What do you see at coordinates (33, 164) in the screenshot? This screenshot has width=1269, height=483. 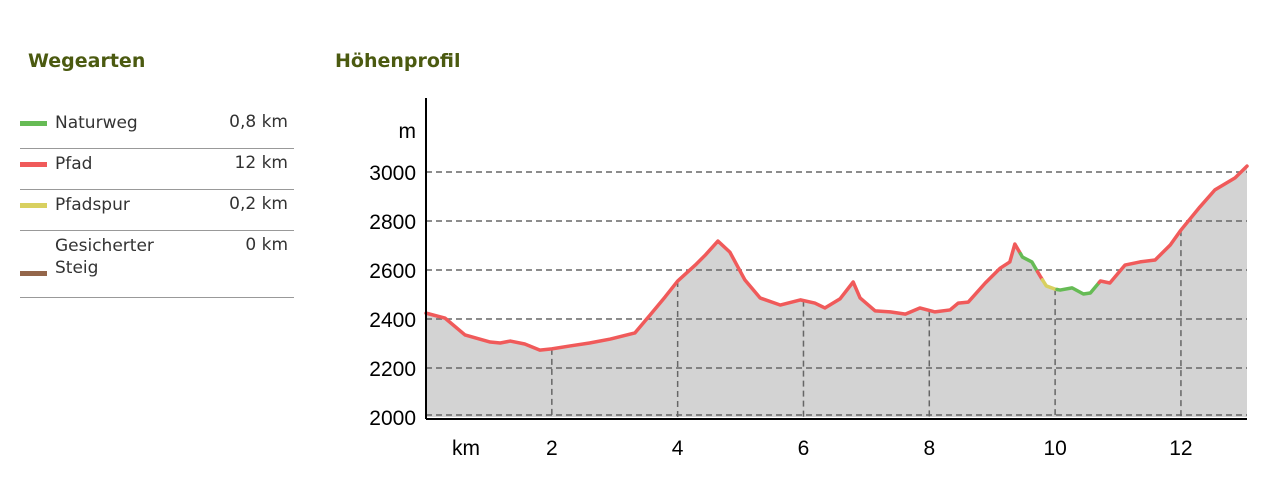 I see `pfad-swatch` at bounding box center [33, 164].